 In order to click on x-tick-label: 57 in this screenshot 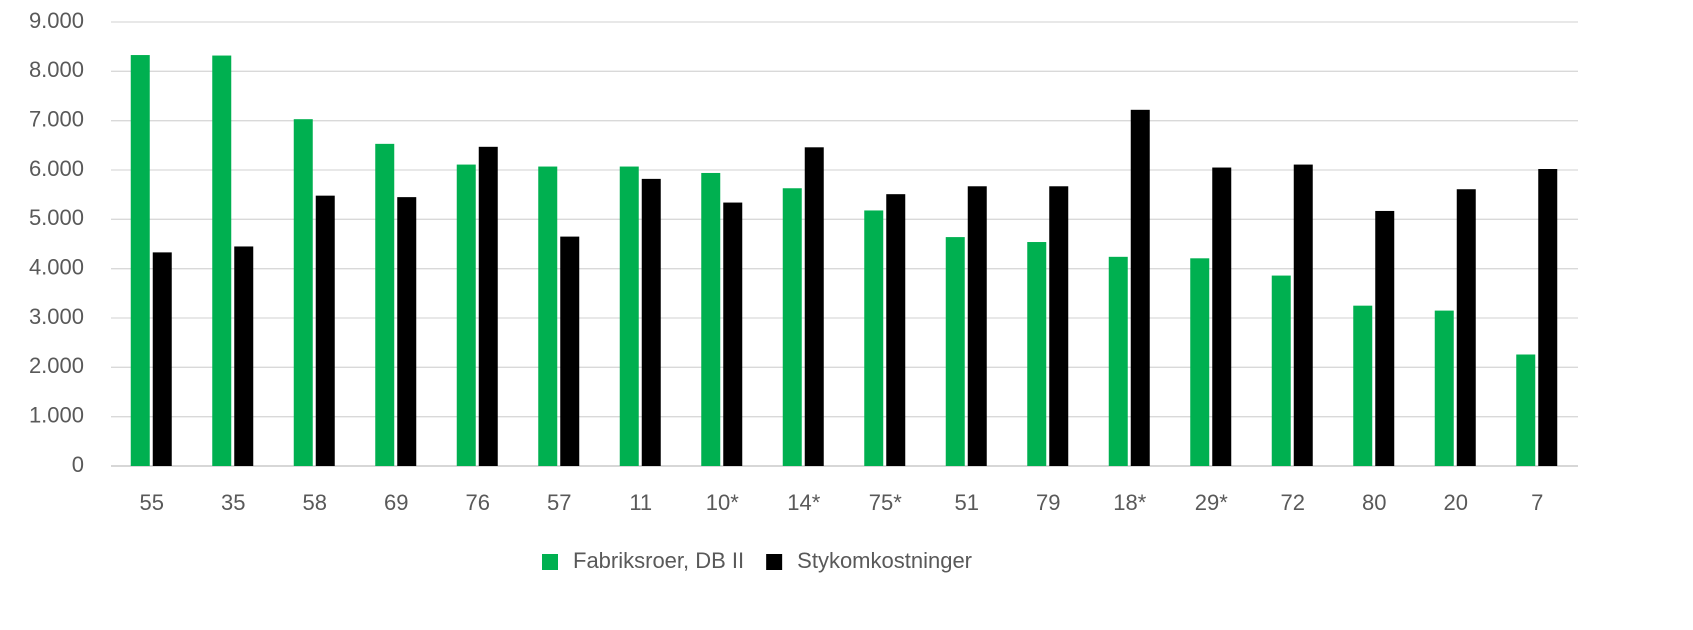, I will do `click(559, 502)`.